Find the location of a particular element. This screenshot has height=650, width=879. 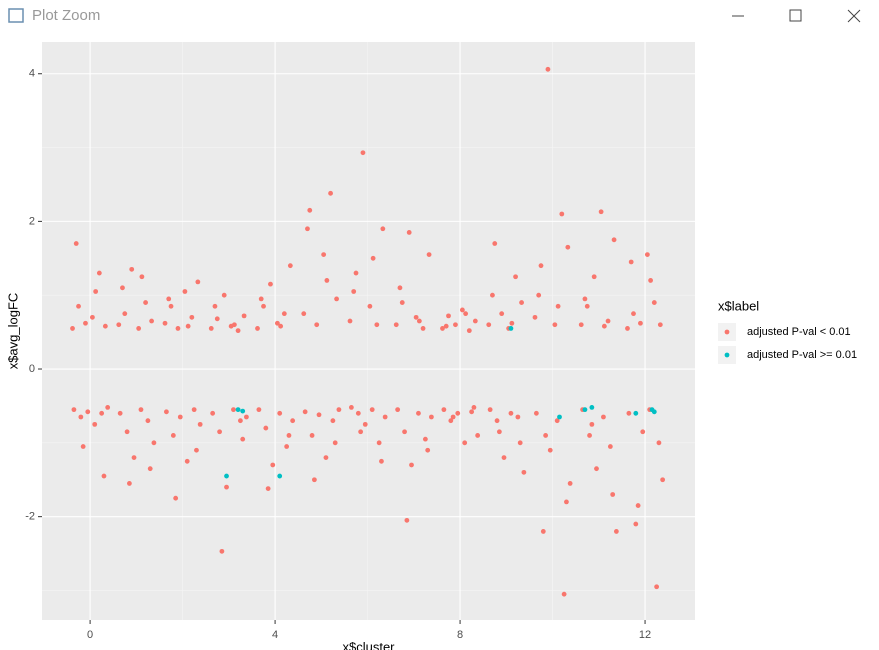

y-axis-label: x$avg_logFC is located at coordinates (12, 331).